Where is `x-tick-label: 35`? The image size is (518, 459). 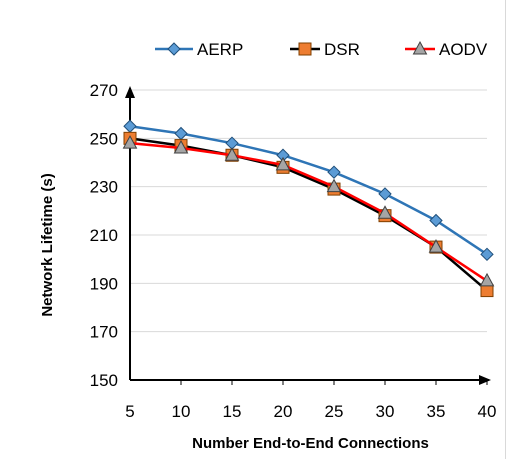
x-tick-label: 35 is located at coordinates (436, 411).